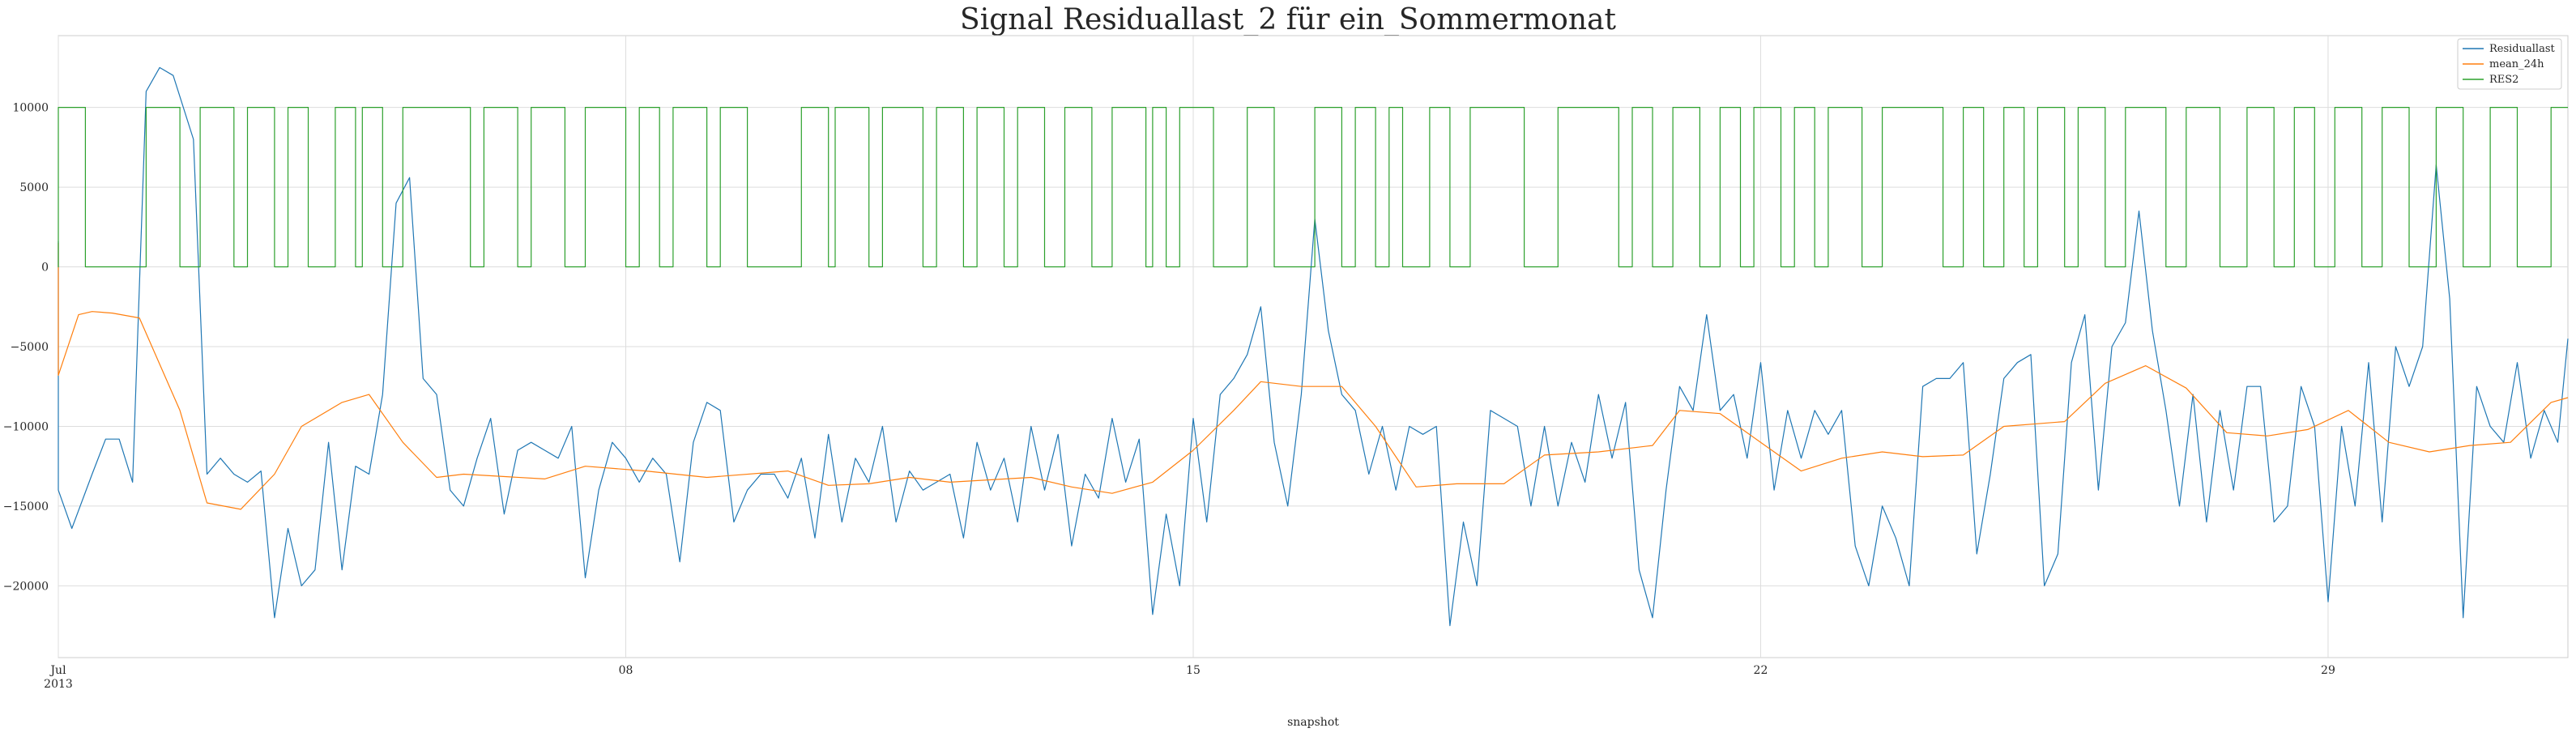 The height and width of the screenshot is (741, 2576). What do you see at coordinates (2503, 80) in the screenshot?
I see `legend-label-res2: RES2` at bounding box center [2503, 80].